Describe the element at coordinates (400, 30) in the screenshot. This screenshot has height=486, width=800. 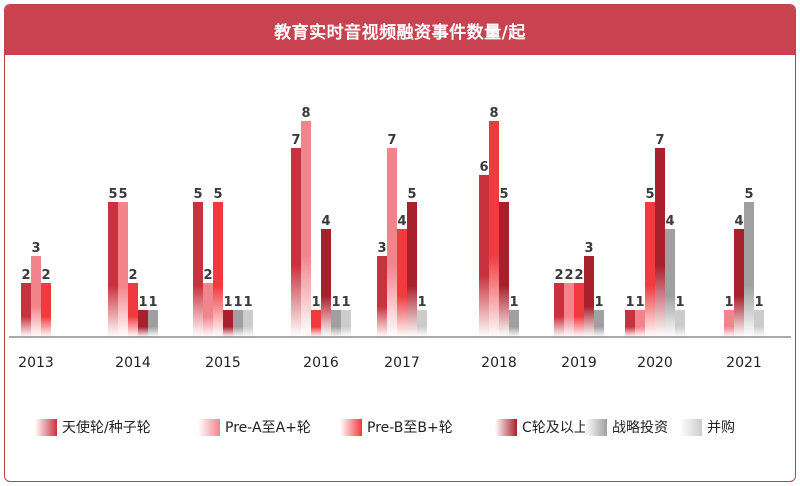
I see `chart-title: 教育实时音视频融资事件数量/起` at that location.